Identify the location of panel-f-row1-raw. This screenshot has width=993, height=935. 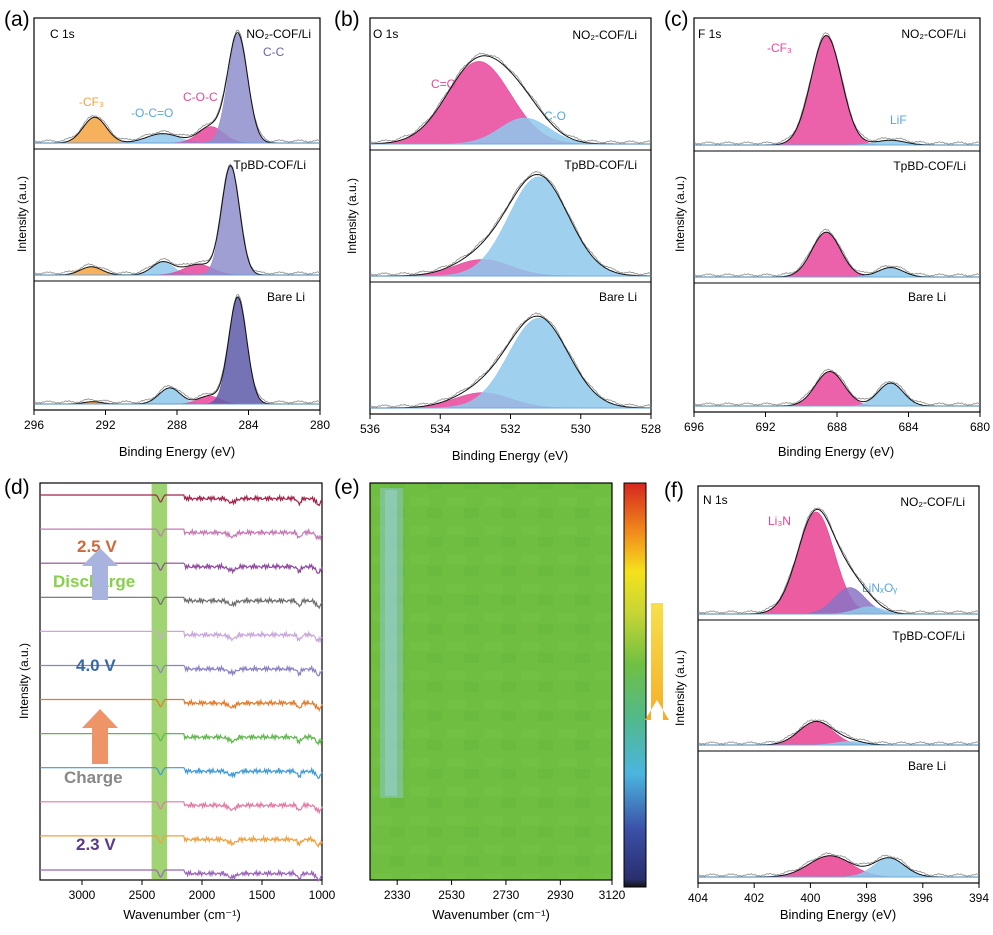
(838, 560).